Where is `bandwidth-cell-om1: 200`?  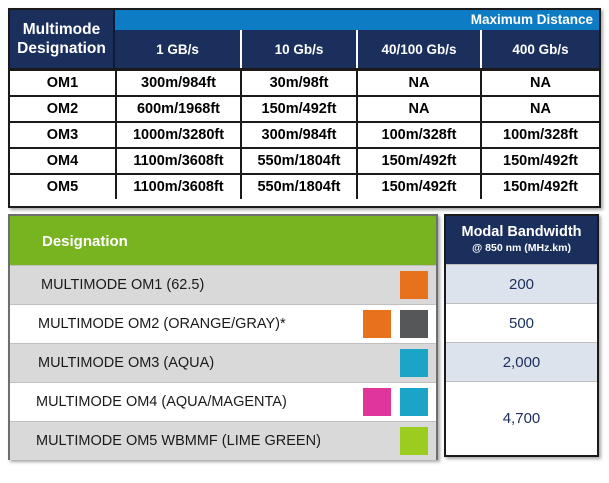
bandwidth-cell-om1: 200 is located at coordinates (521, 283).